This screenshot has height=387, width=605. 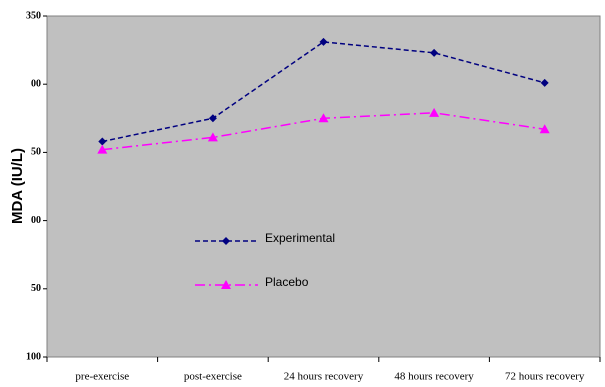 What do you see at coordinates (545, 377) in the screenshot?
I see `x-tick-label: 72 hours recovery` at bounding box center [545, 377].